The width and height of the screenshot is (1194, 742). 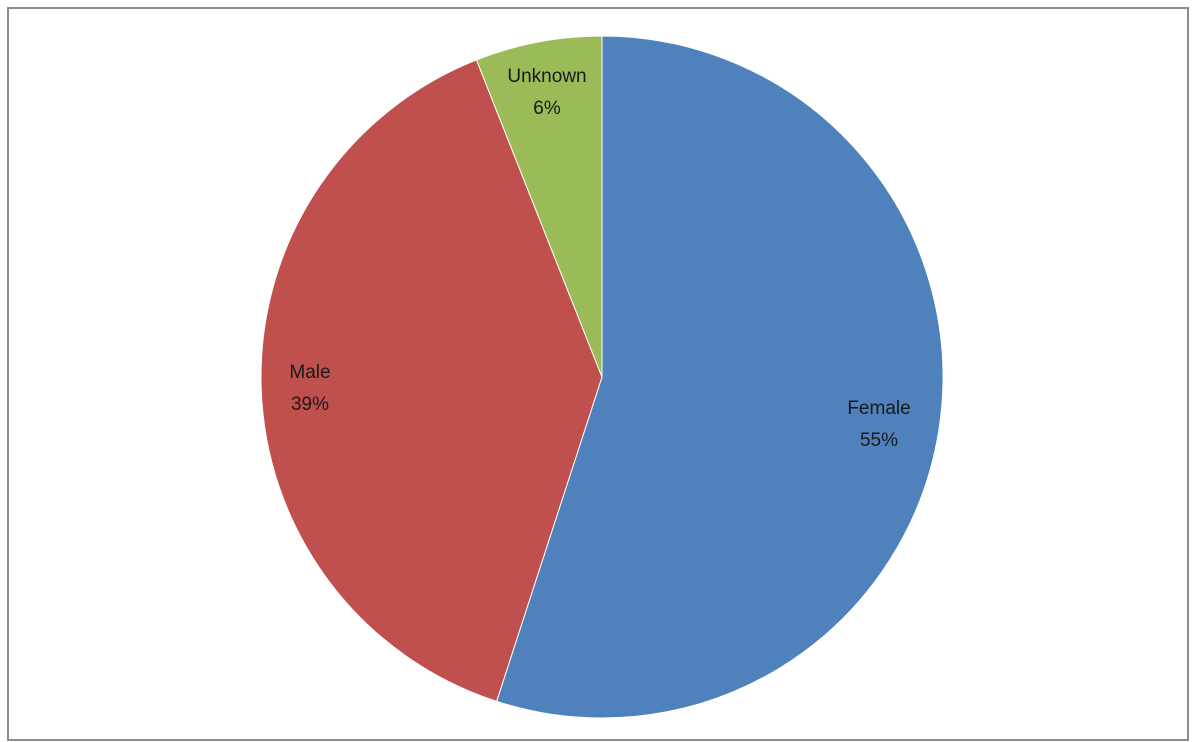 What do you see at coordinates (878, 408) in the screenshot?
I see `slice-label-female-name: Female` at bounding box center [878, 408].